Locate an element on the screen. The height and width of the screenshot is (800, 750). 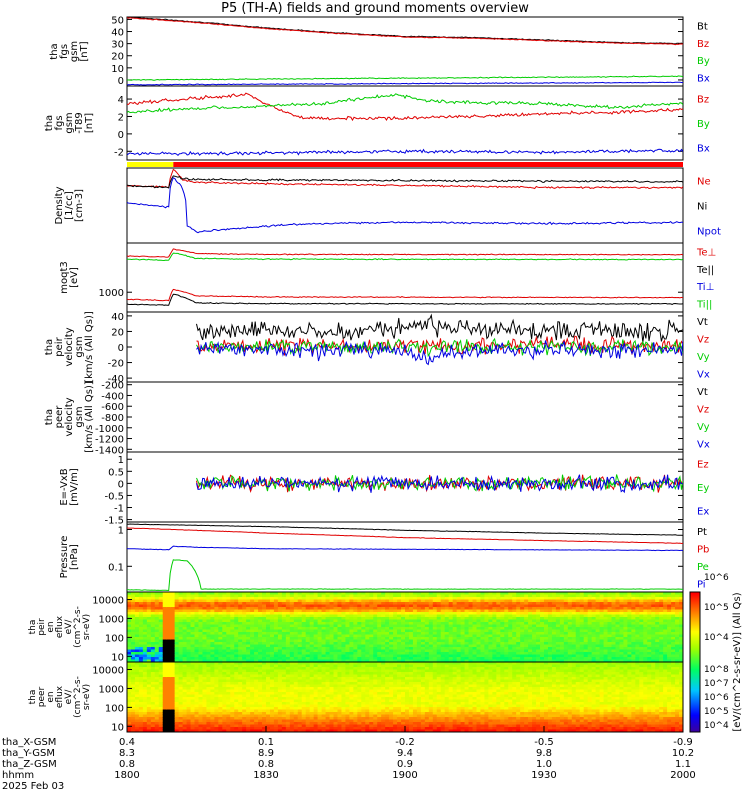
y-axis-label: peer is located at coordinates (59, 417).